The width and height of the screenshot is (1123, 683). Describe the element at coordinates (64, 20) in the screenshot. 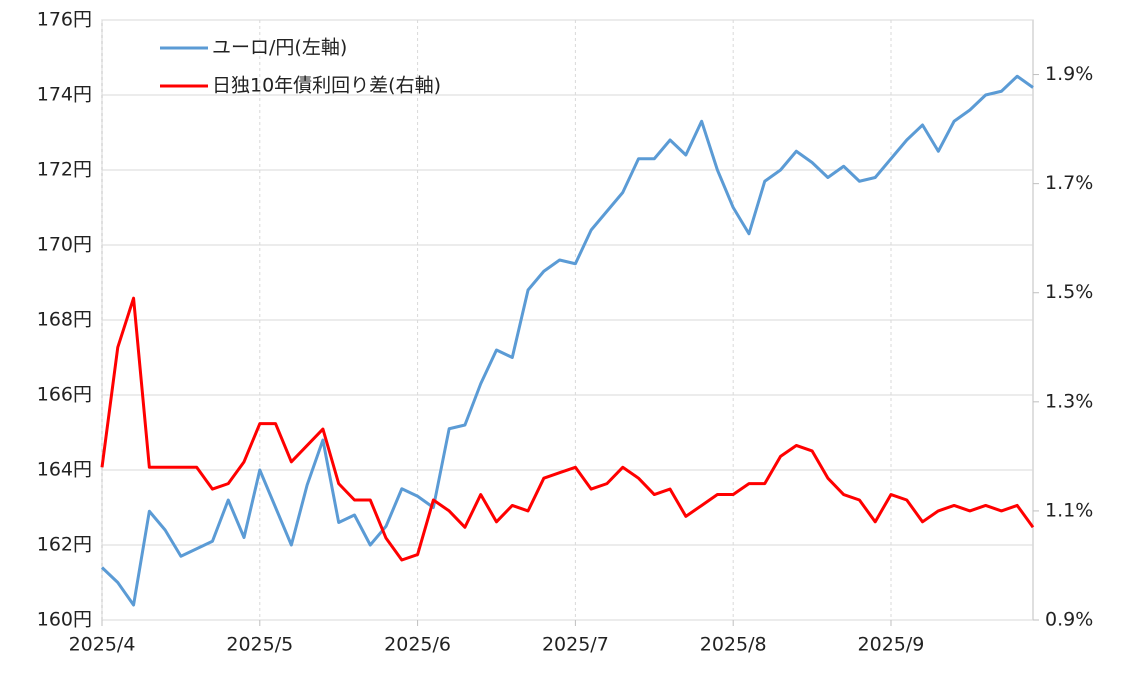

I see `y-tick-label: 176円` at that location.